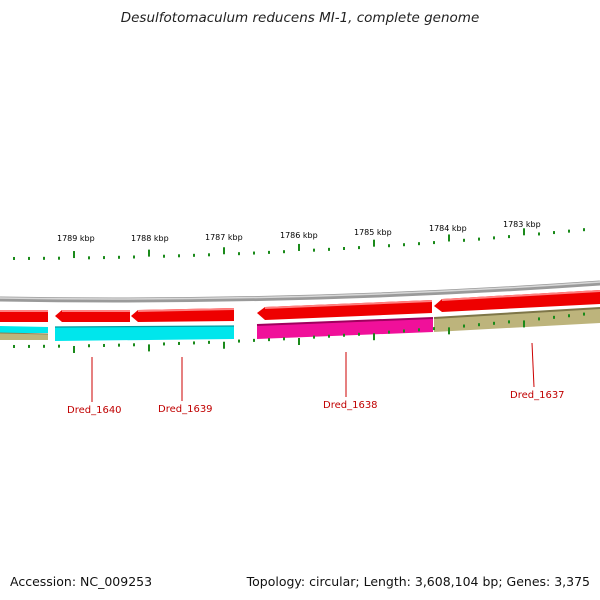 The width and height of the screenshot is (600, 600). I want to click on coordinate-label: 1788 kbp, so click(150, 238).